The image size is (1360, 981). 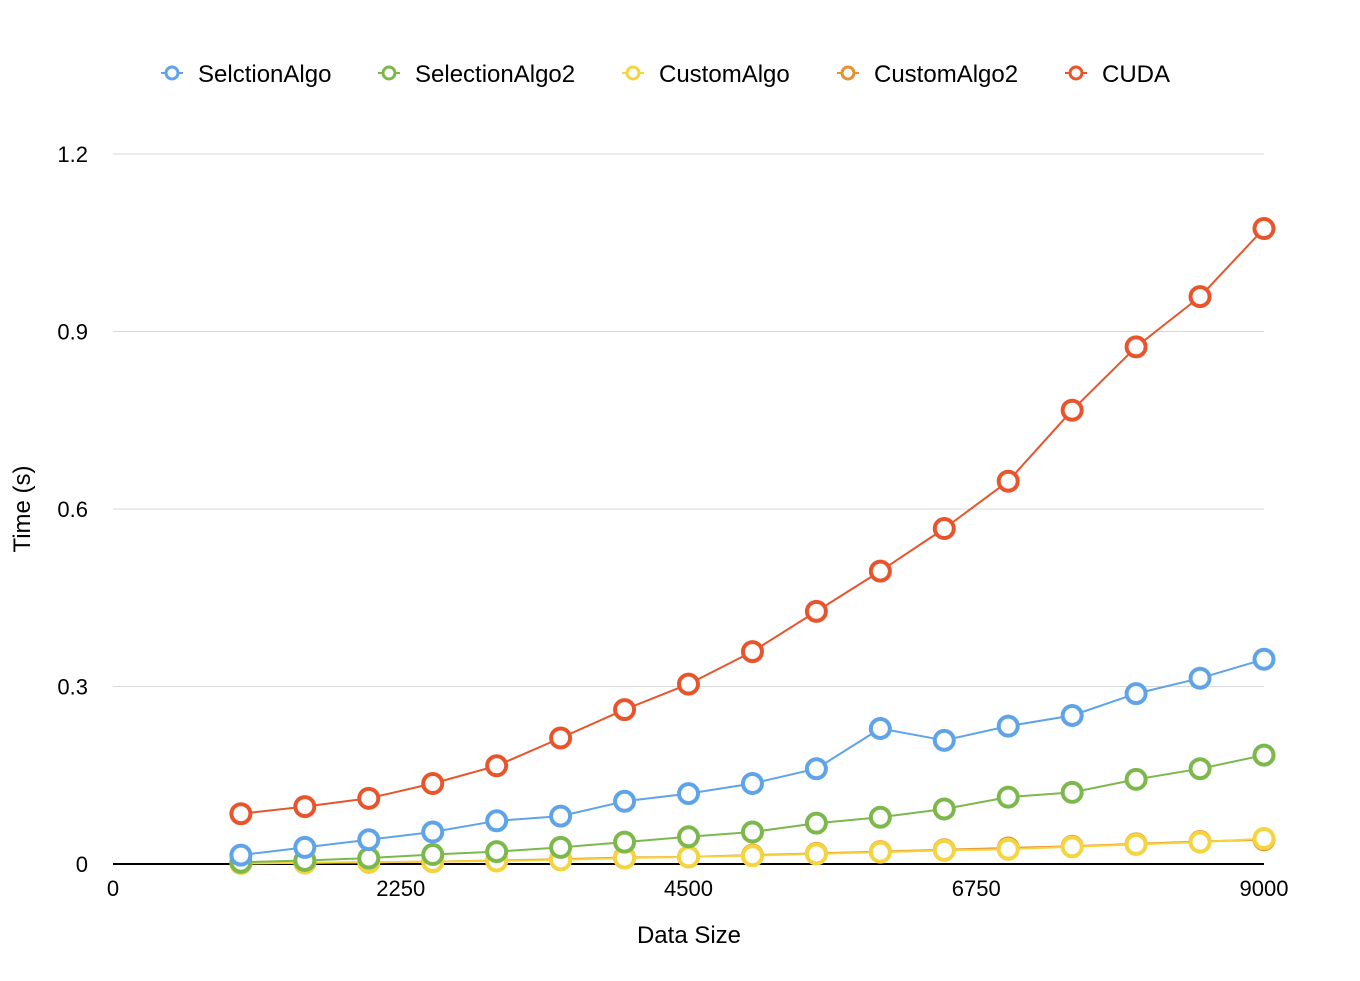 I want to click on y-tick-label: 0.6, so click(x=72, y=509).